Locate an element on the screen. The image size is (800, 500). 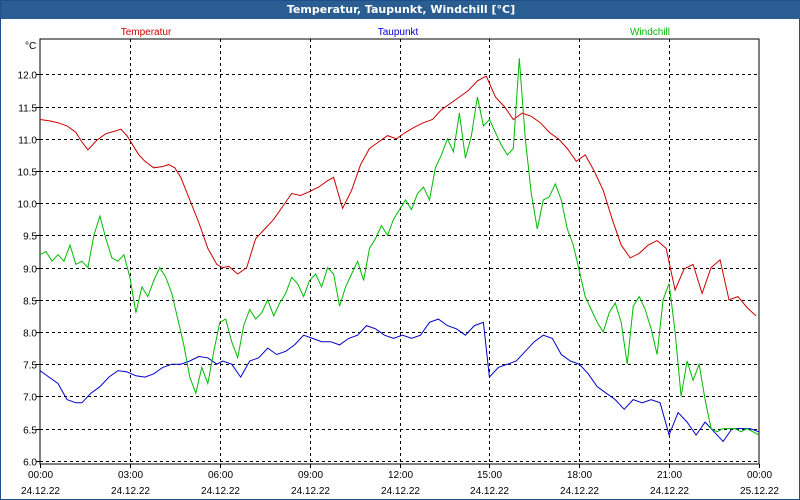
y-tick-label: 7.0 is located at coordinates (30, 398).